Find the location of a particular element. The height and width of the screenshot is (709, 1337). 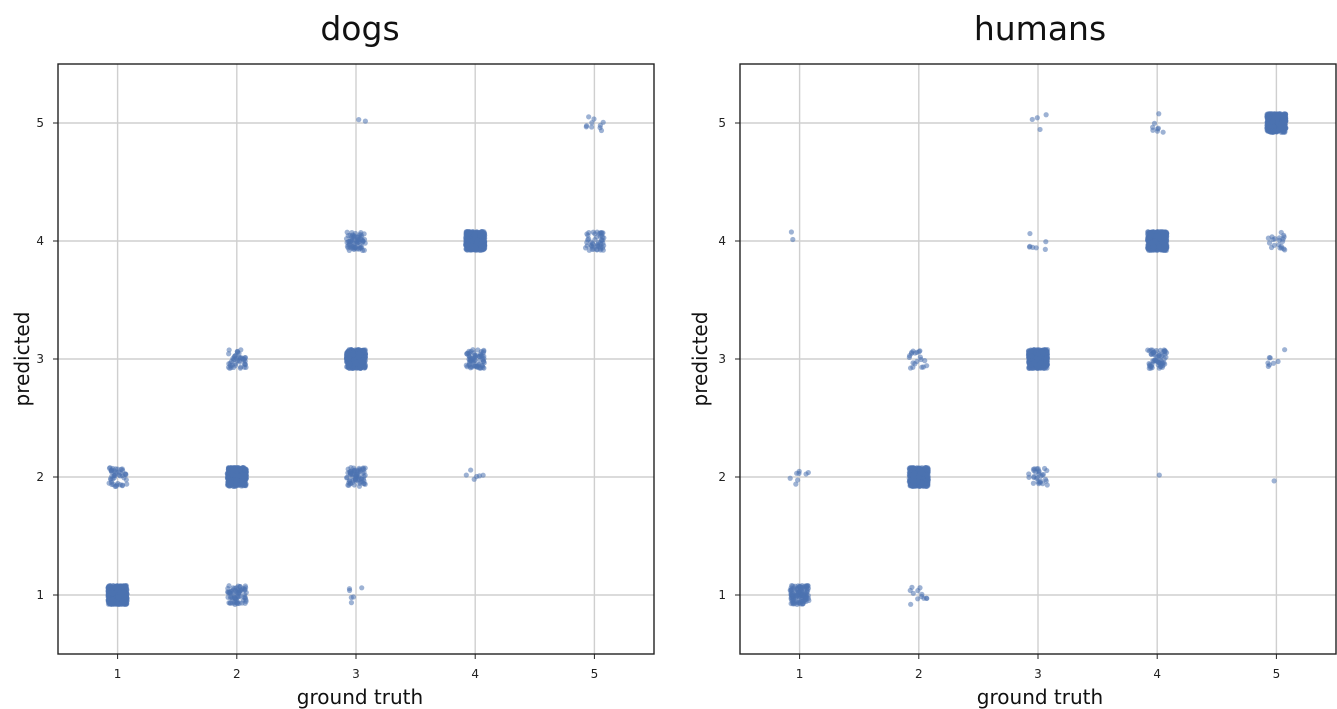

dogs-y-tick-label: 3 is located at coordinates (40, 359).